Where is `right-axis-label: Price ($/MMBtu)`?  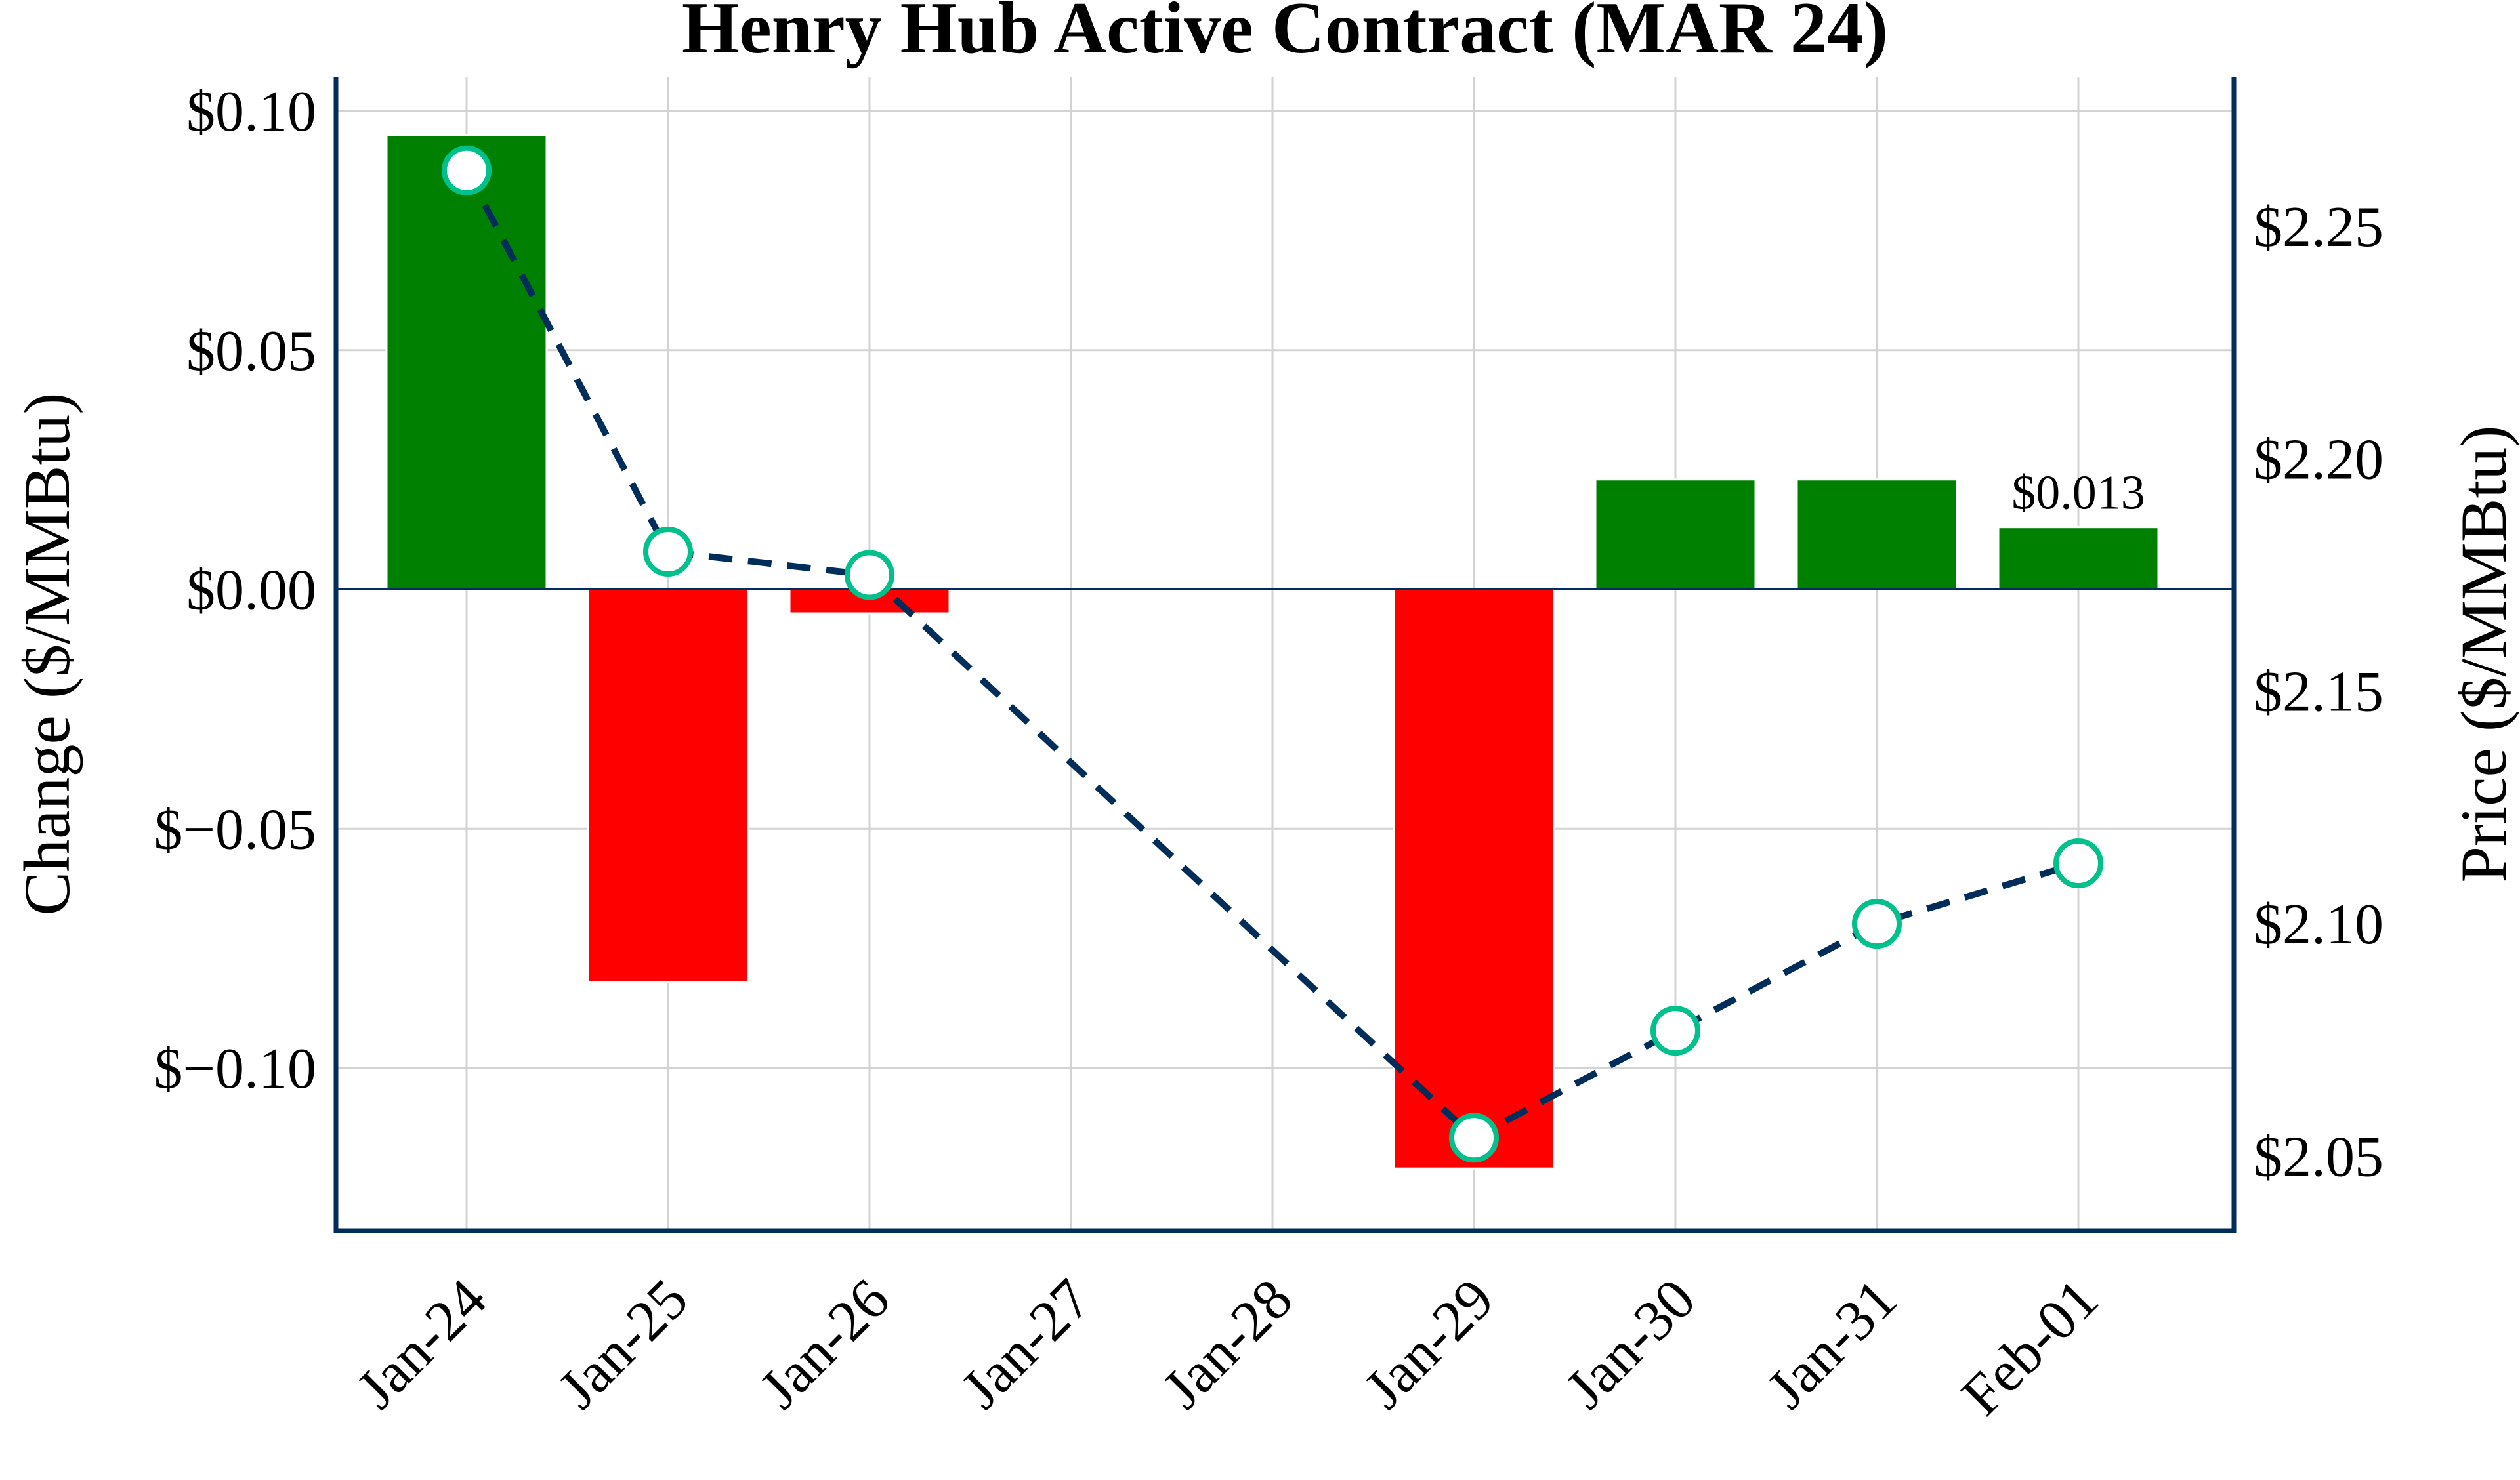
right-axis-label: Price ($/MMBtu) is located at coordinates (2483, 653).